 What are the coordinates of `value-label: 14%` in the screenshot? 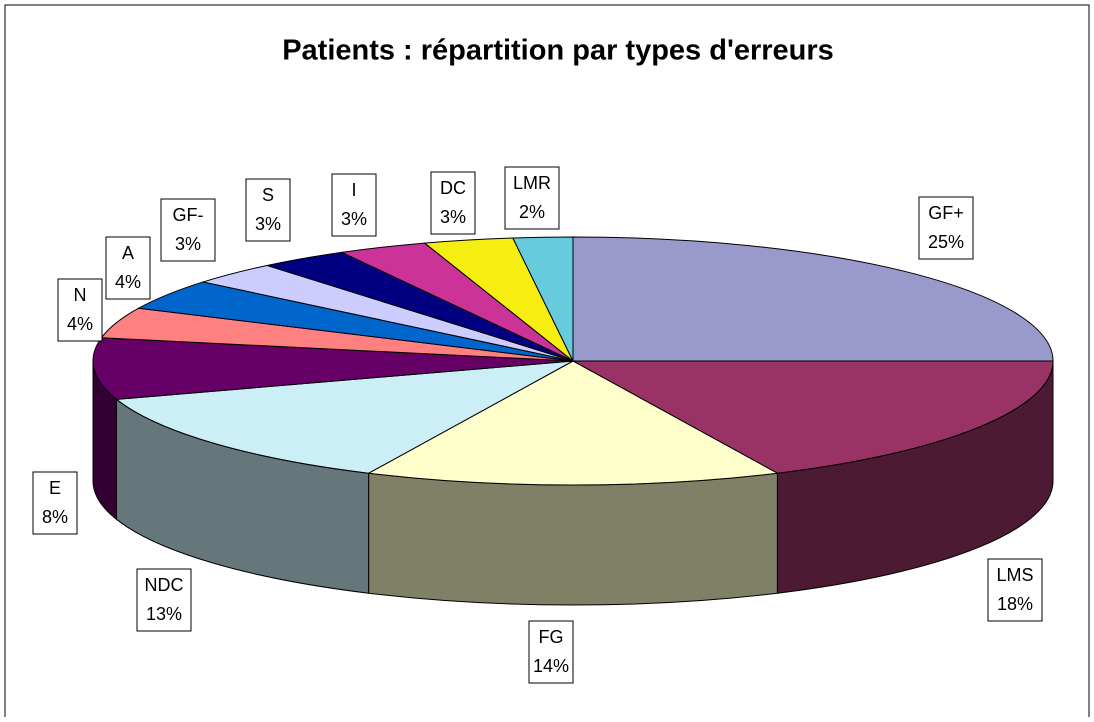 It's located at (551, 666).